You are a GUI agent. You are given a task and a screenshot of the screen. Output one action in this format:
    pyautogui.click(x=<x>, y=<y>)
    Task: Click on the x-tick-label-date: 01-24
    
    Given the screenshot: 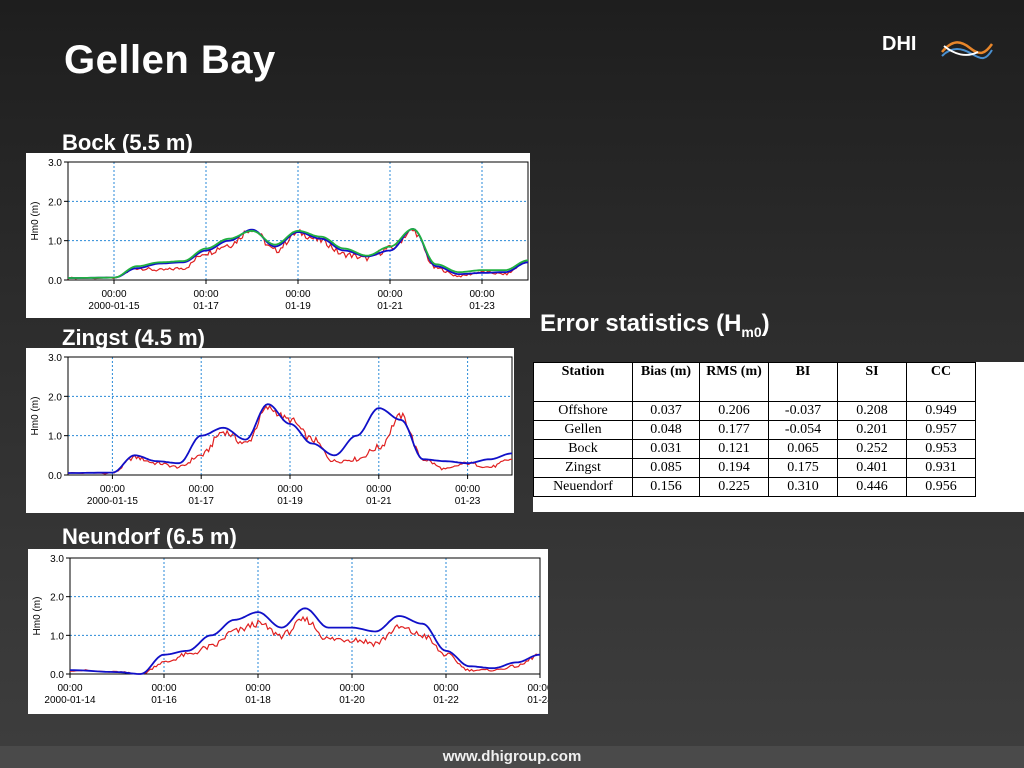 What is the action you would take?
    pyautogui.click(x=537, y=700)
    